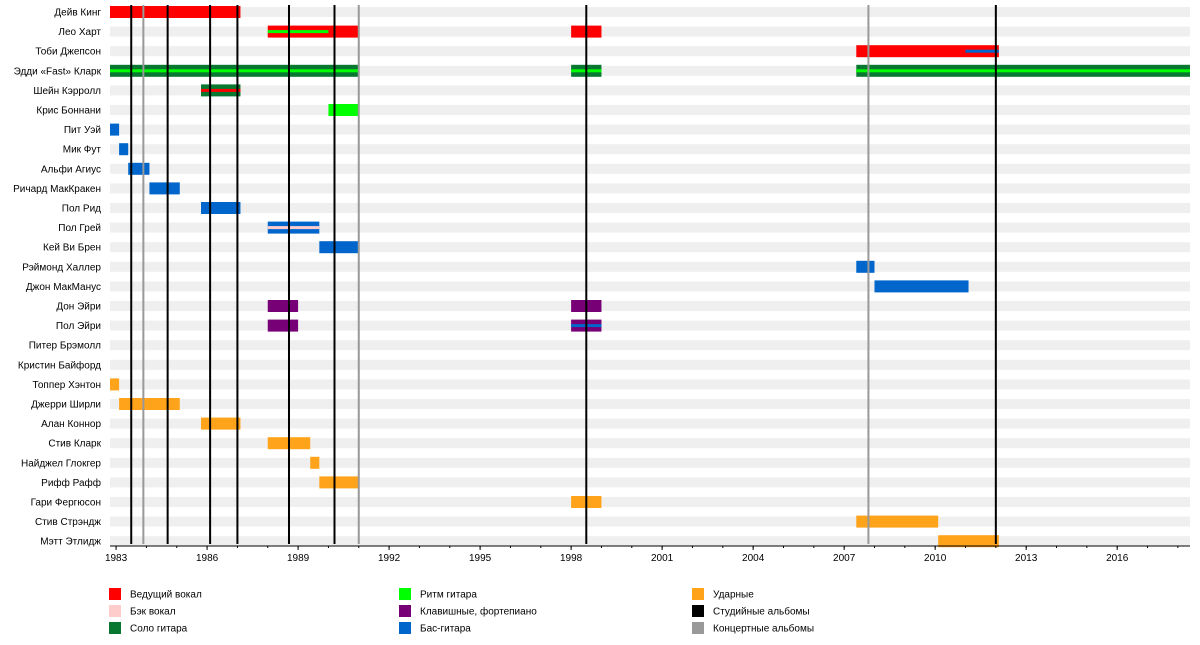  I want to click on member-label: Гари Фергюсон, so click(66, 503).